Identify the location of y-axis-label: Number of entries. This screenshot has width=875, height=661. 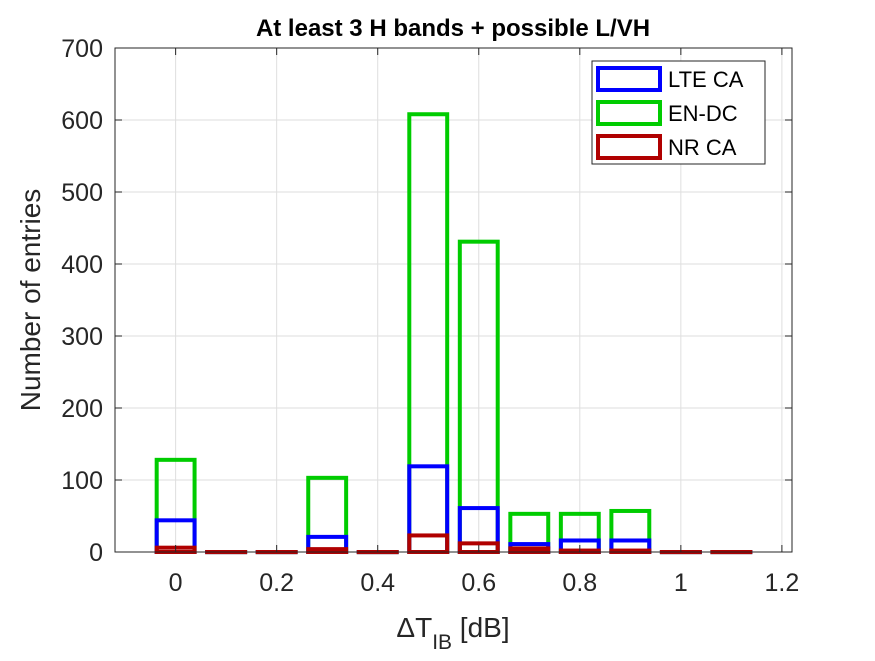
(30, 300).